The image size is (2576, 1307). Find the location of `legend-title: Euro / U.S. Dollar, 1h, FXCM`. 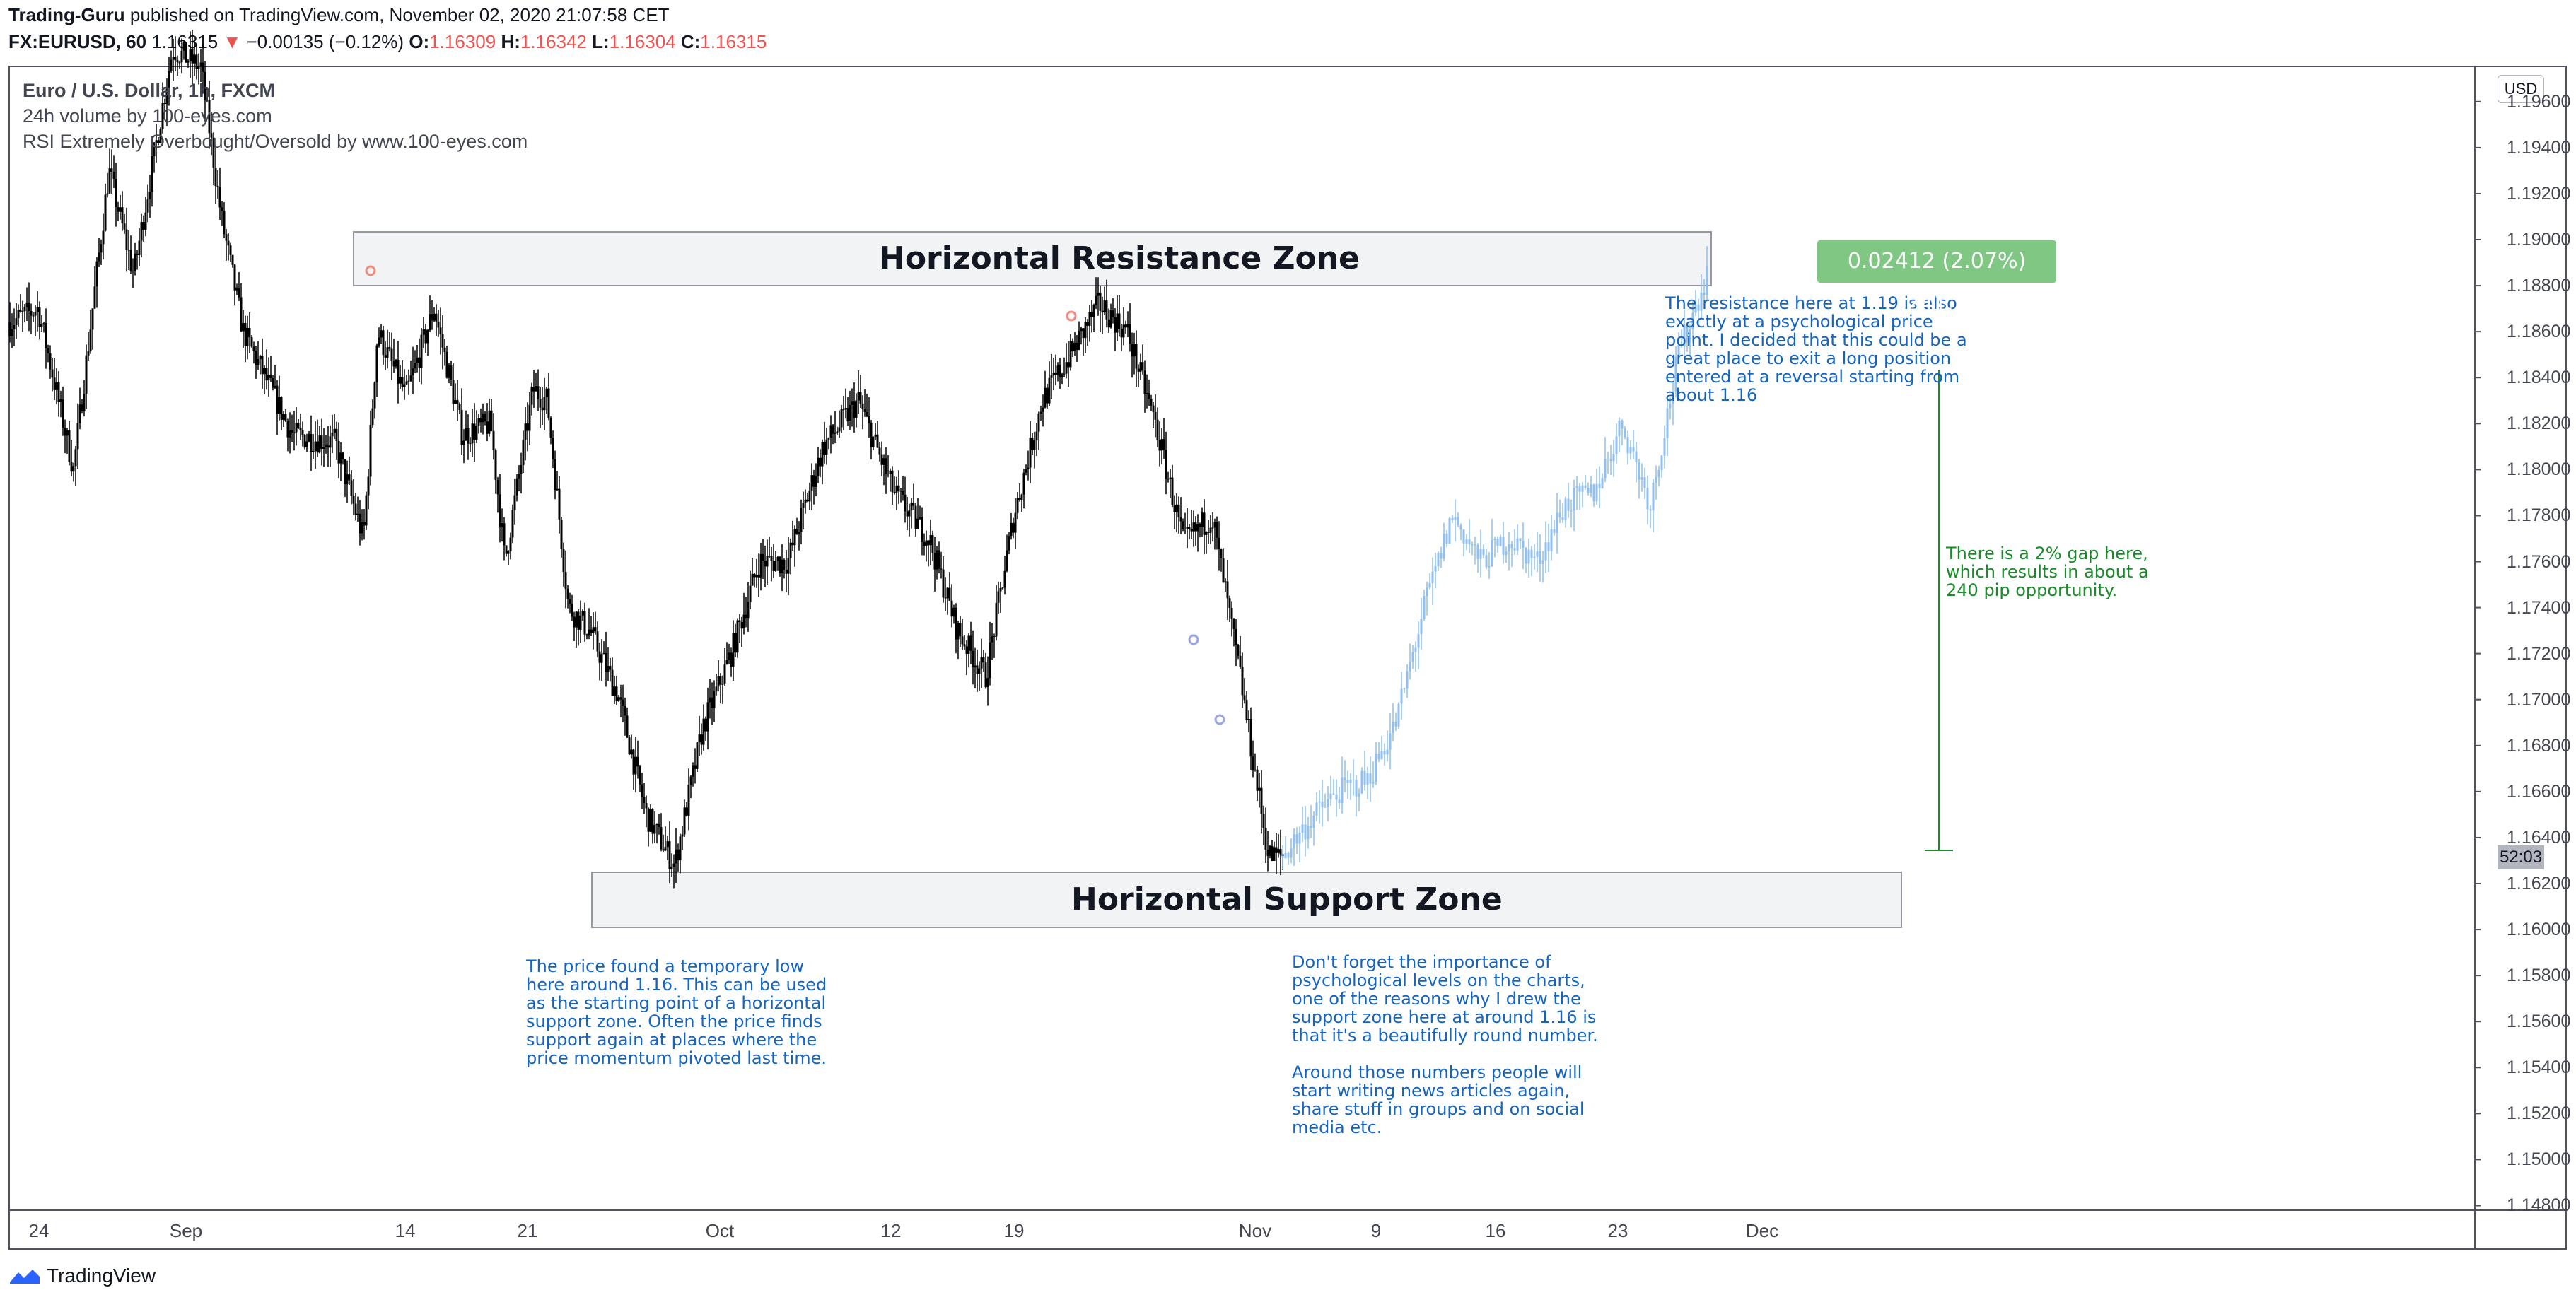

legend-title: Euro / U.S. Dollar, 1h, FXCM is located at coordinates (149, 90).